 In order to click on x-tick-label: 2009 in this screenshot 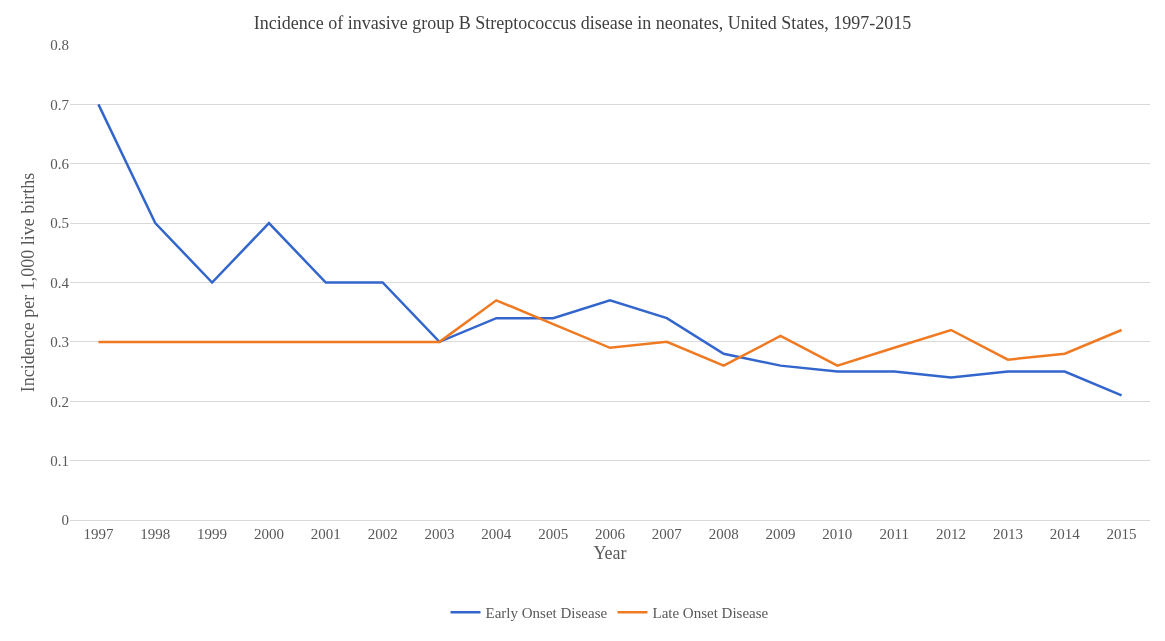, I will do `click(780, 534)`.